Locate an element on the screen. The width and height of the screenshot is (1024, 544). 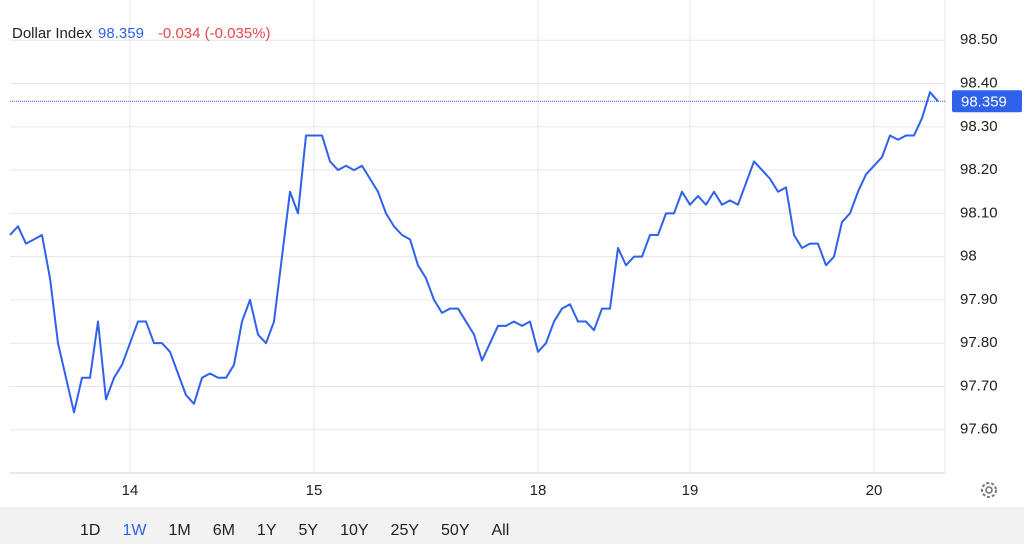
settings-icon is located at coordinates (989, 490).